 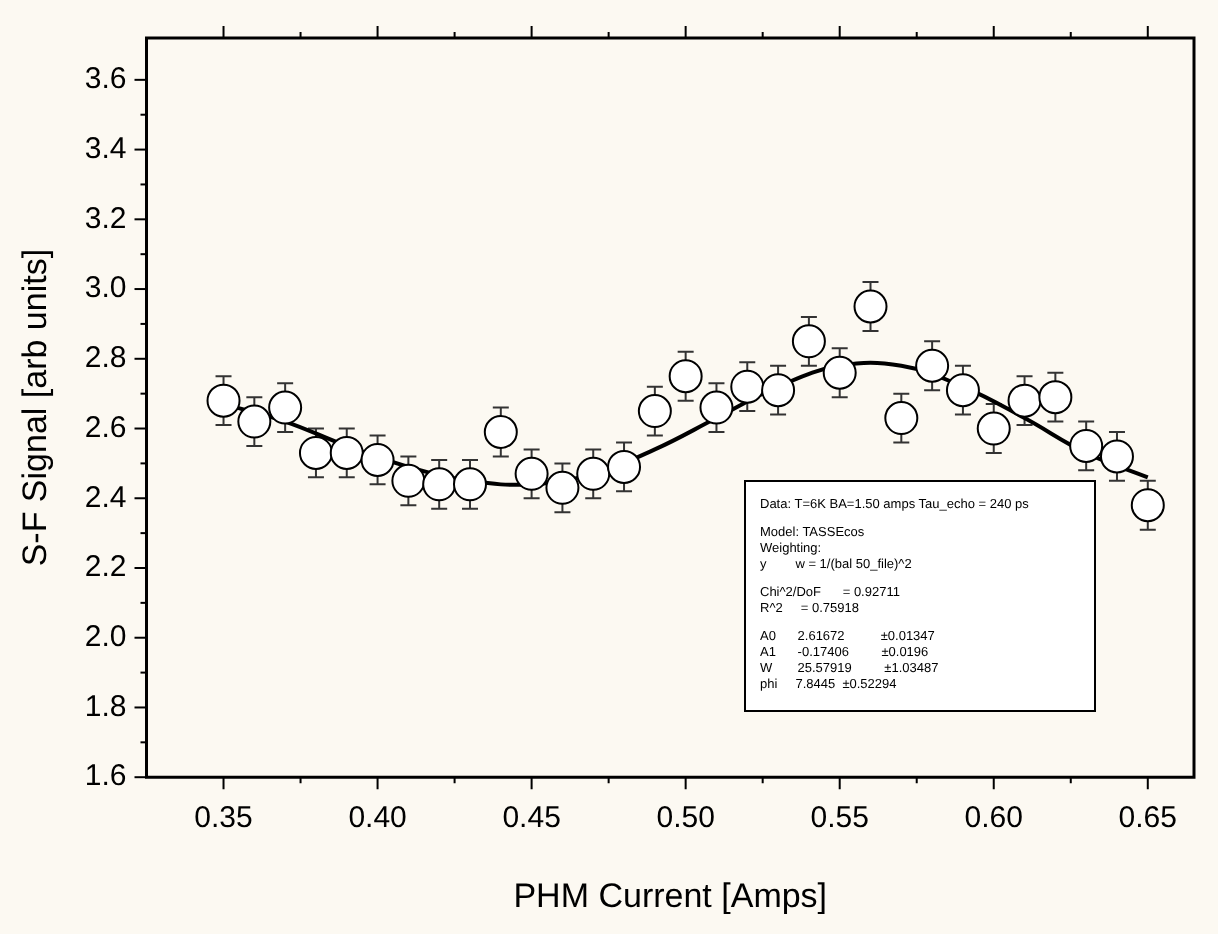 What do you see at coordinates (105, 567) in the screenshot?
I see `y-tick-label: 2.2` at bounding box center [105, 567].